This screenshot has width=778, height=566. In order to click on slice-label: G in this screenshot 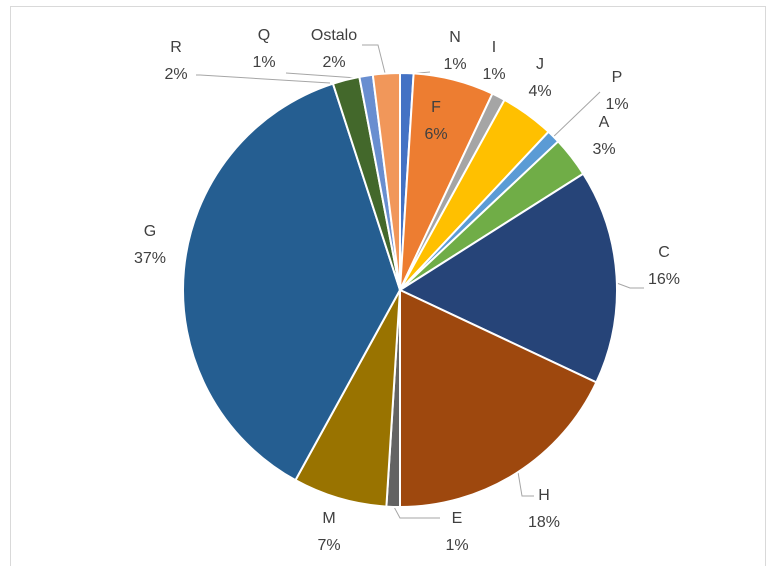, I will do `click(150, 231)`.